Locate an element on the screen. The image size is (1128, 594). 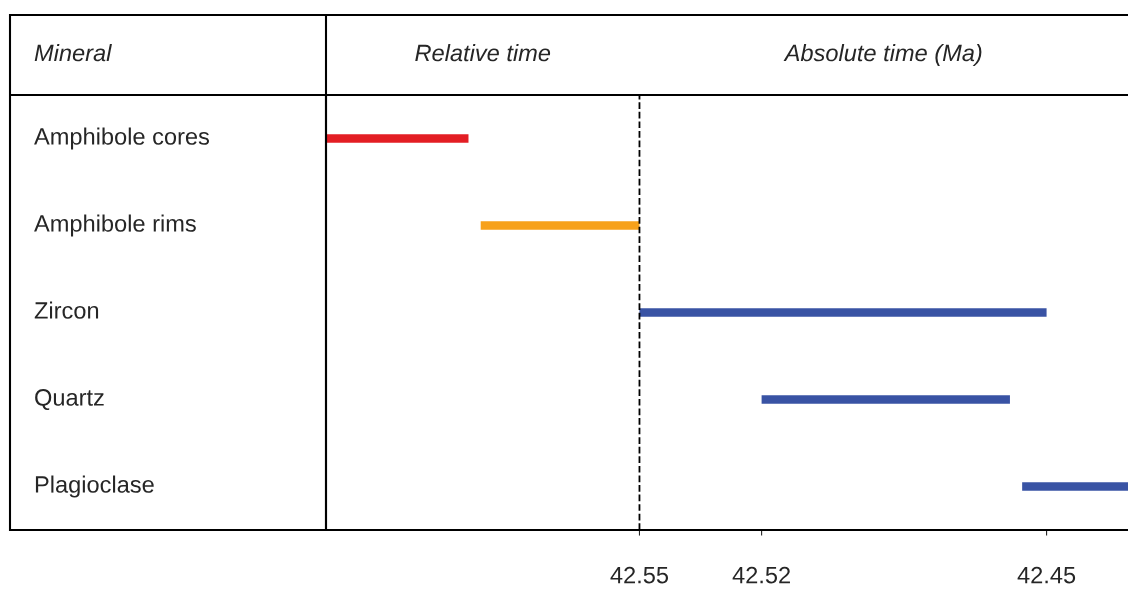
y-tick-label: Quartz is located at coordinates (69, 400).